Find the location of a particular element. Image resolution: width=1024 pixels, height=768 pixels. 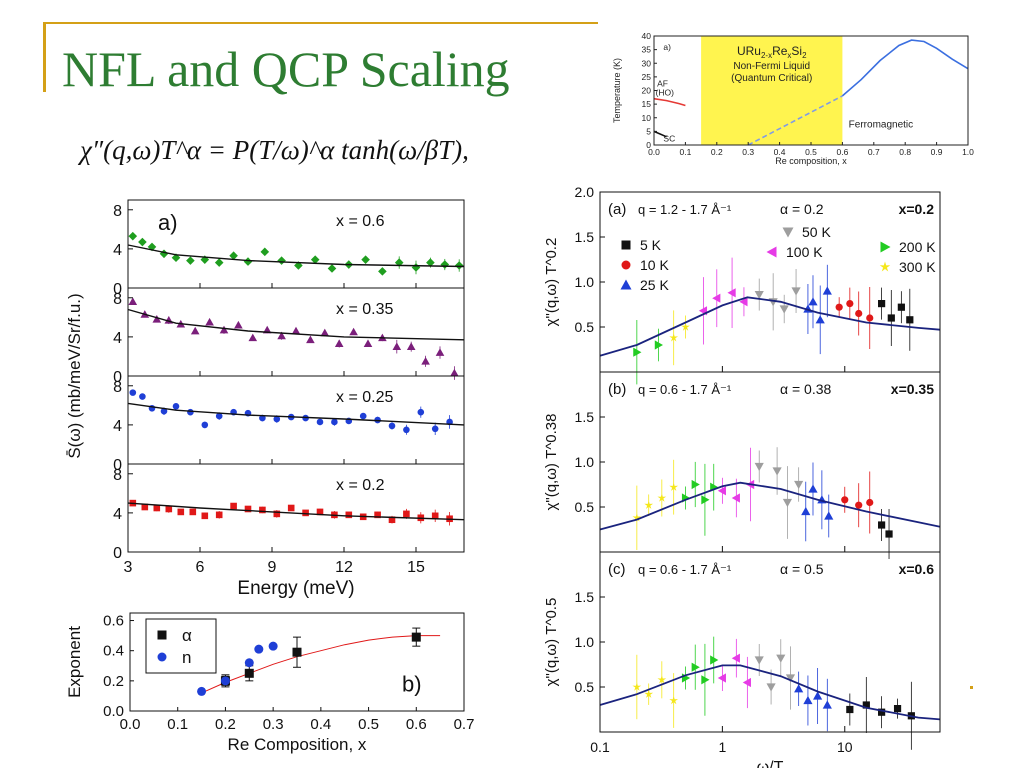

exp-ytick-label: 0.4 is located at coordinates (113, 651).